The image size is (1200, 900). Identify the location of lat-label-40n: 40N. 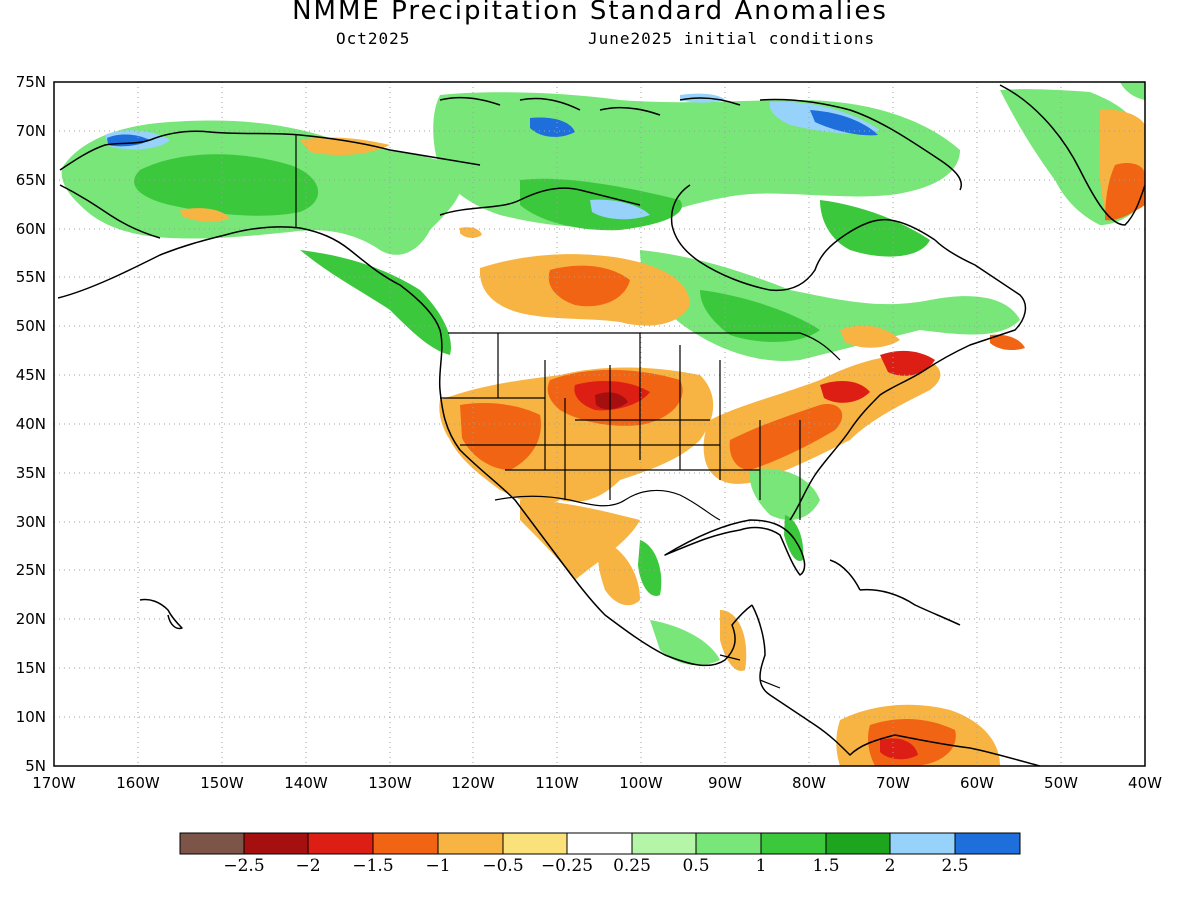
(30, 424).